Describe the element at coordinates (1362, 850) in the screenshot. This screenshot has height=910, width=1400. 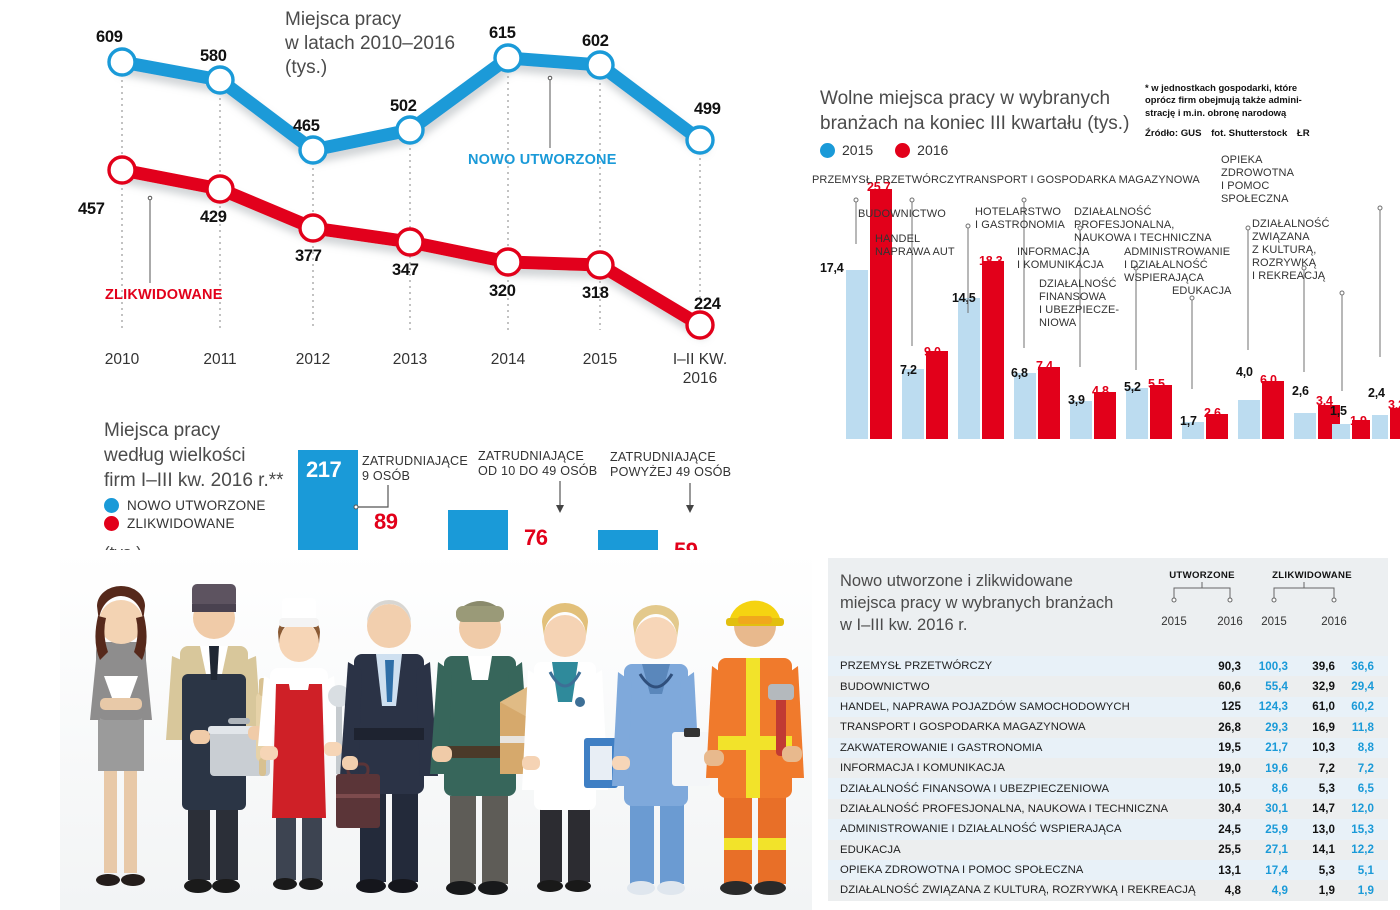
I see `table-cell-liquidated-2016: 12,2` at that location.